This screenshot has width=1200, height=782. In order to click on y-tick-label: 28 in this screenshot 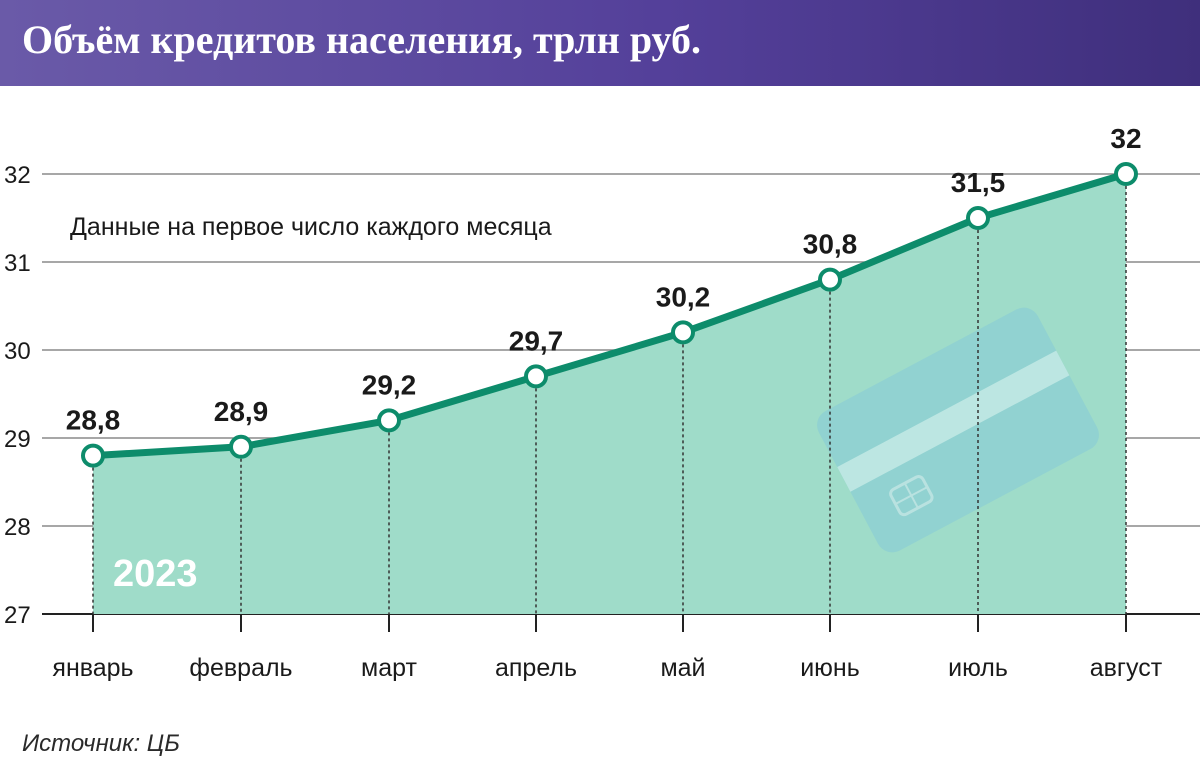, I will do `click(17, 527)`.